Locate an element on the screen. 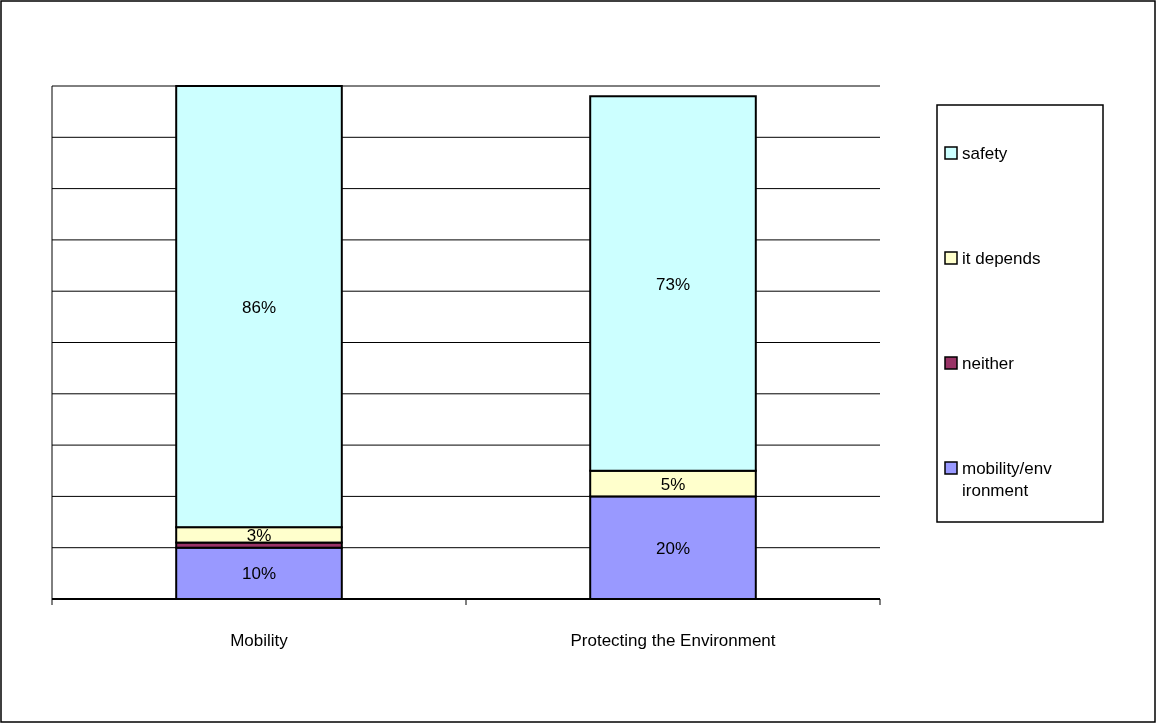  data-label: 10% is located at coordinates (259, 574).